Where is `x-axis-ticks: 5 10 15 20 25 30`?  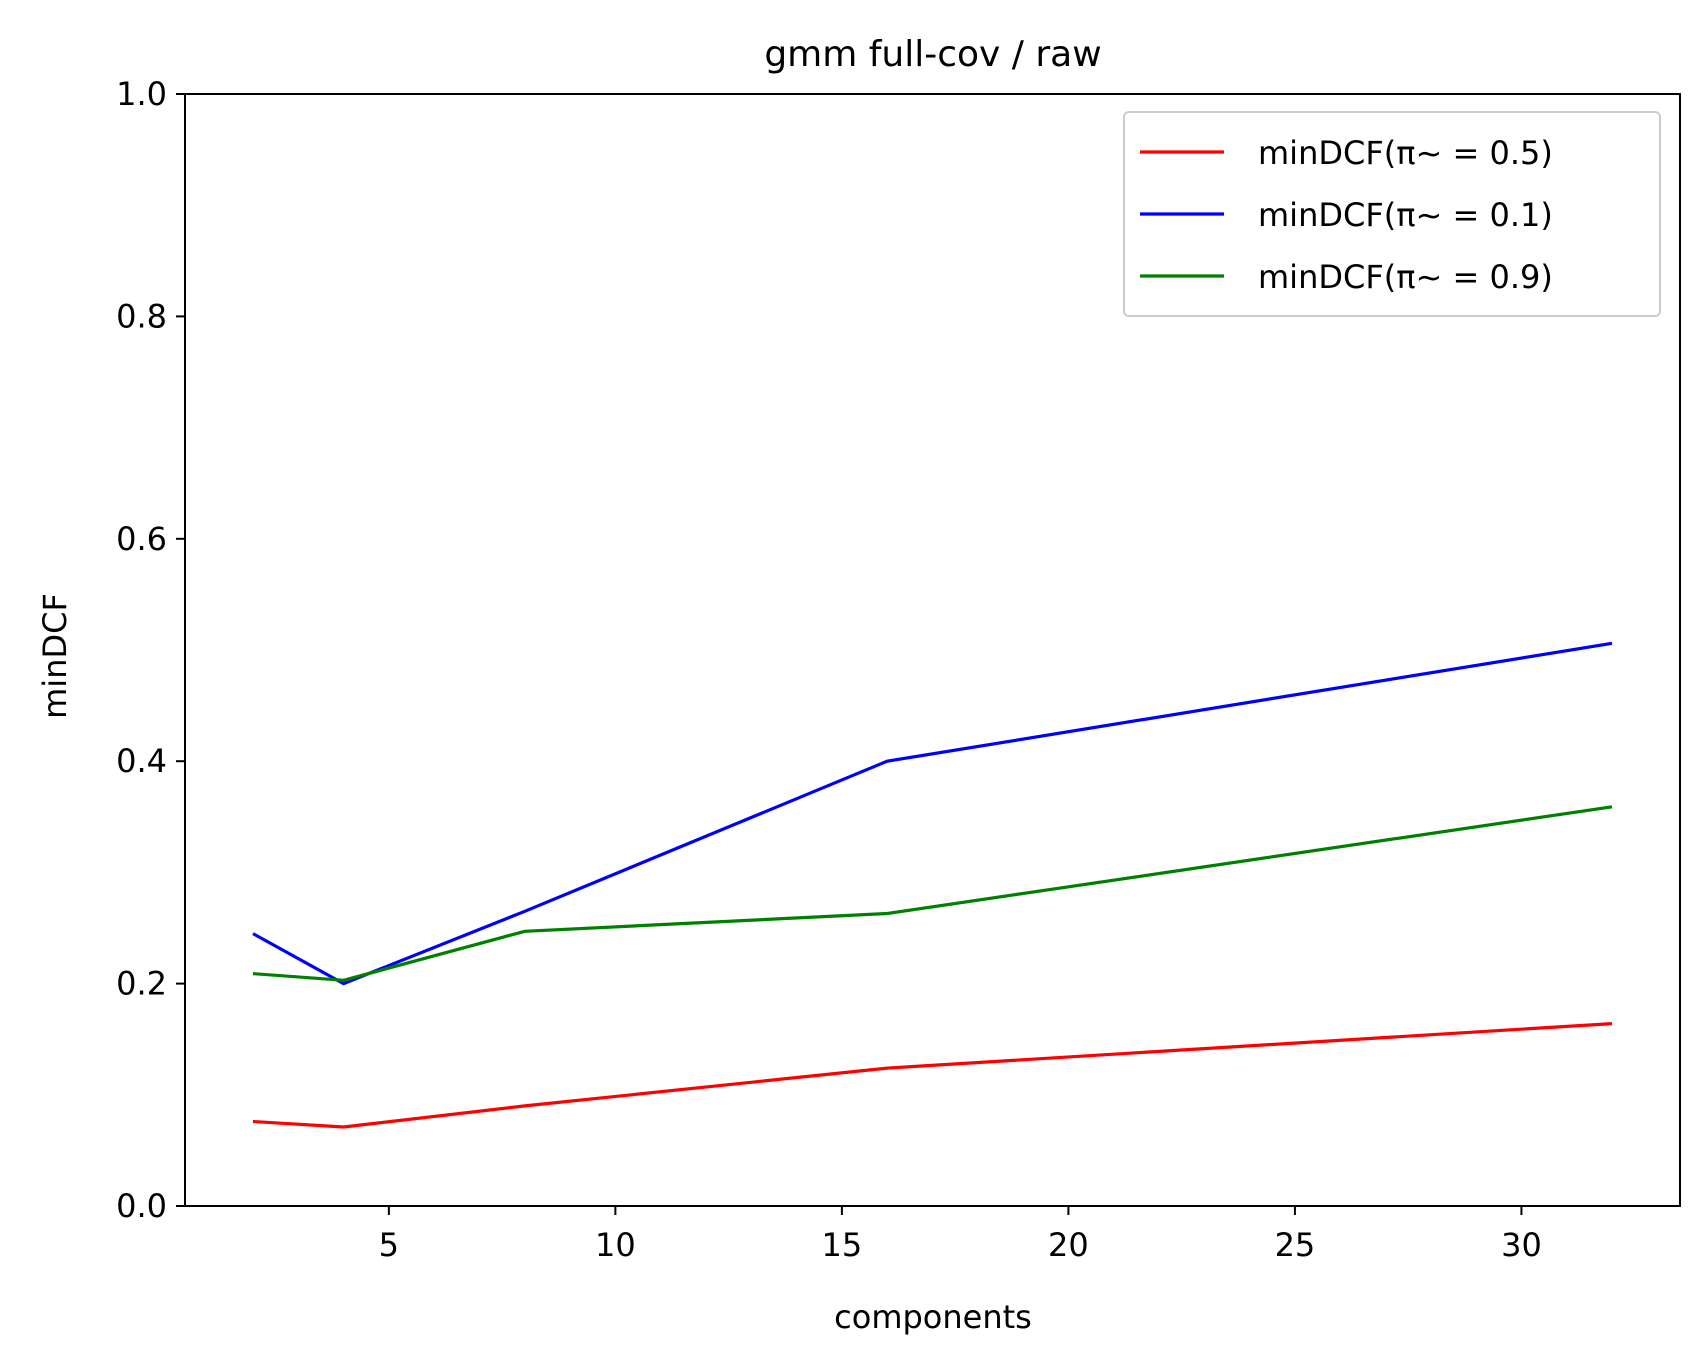 x-axis-ticks: 5 10 15 20 25 30 is located at coordinates (960, 1235).